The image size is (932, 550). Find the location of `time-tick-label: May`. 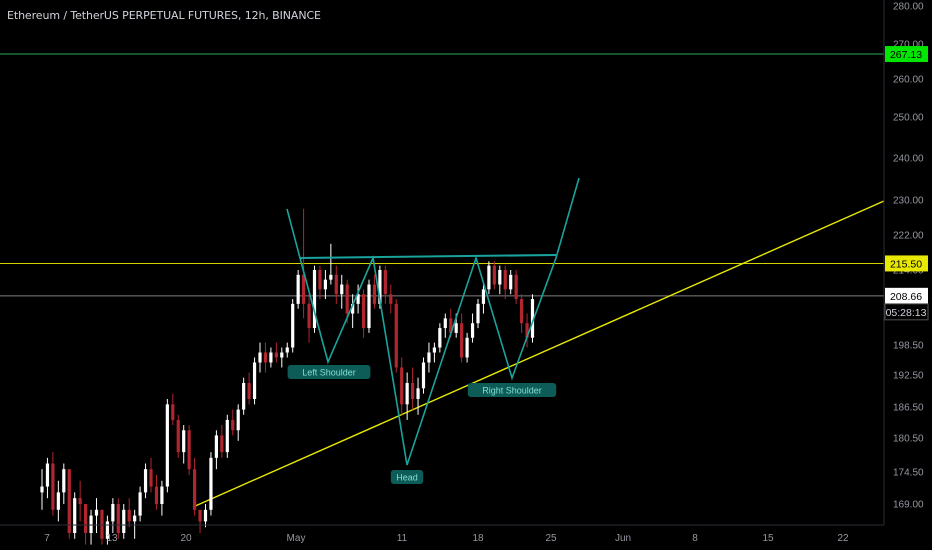

time-tick-label: May is located at coordinates (296, 538).